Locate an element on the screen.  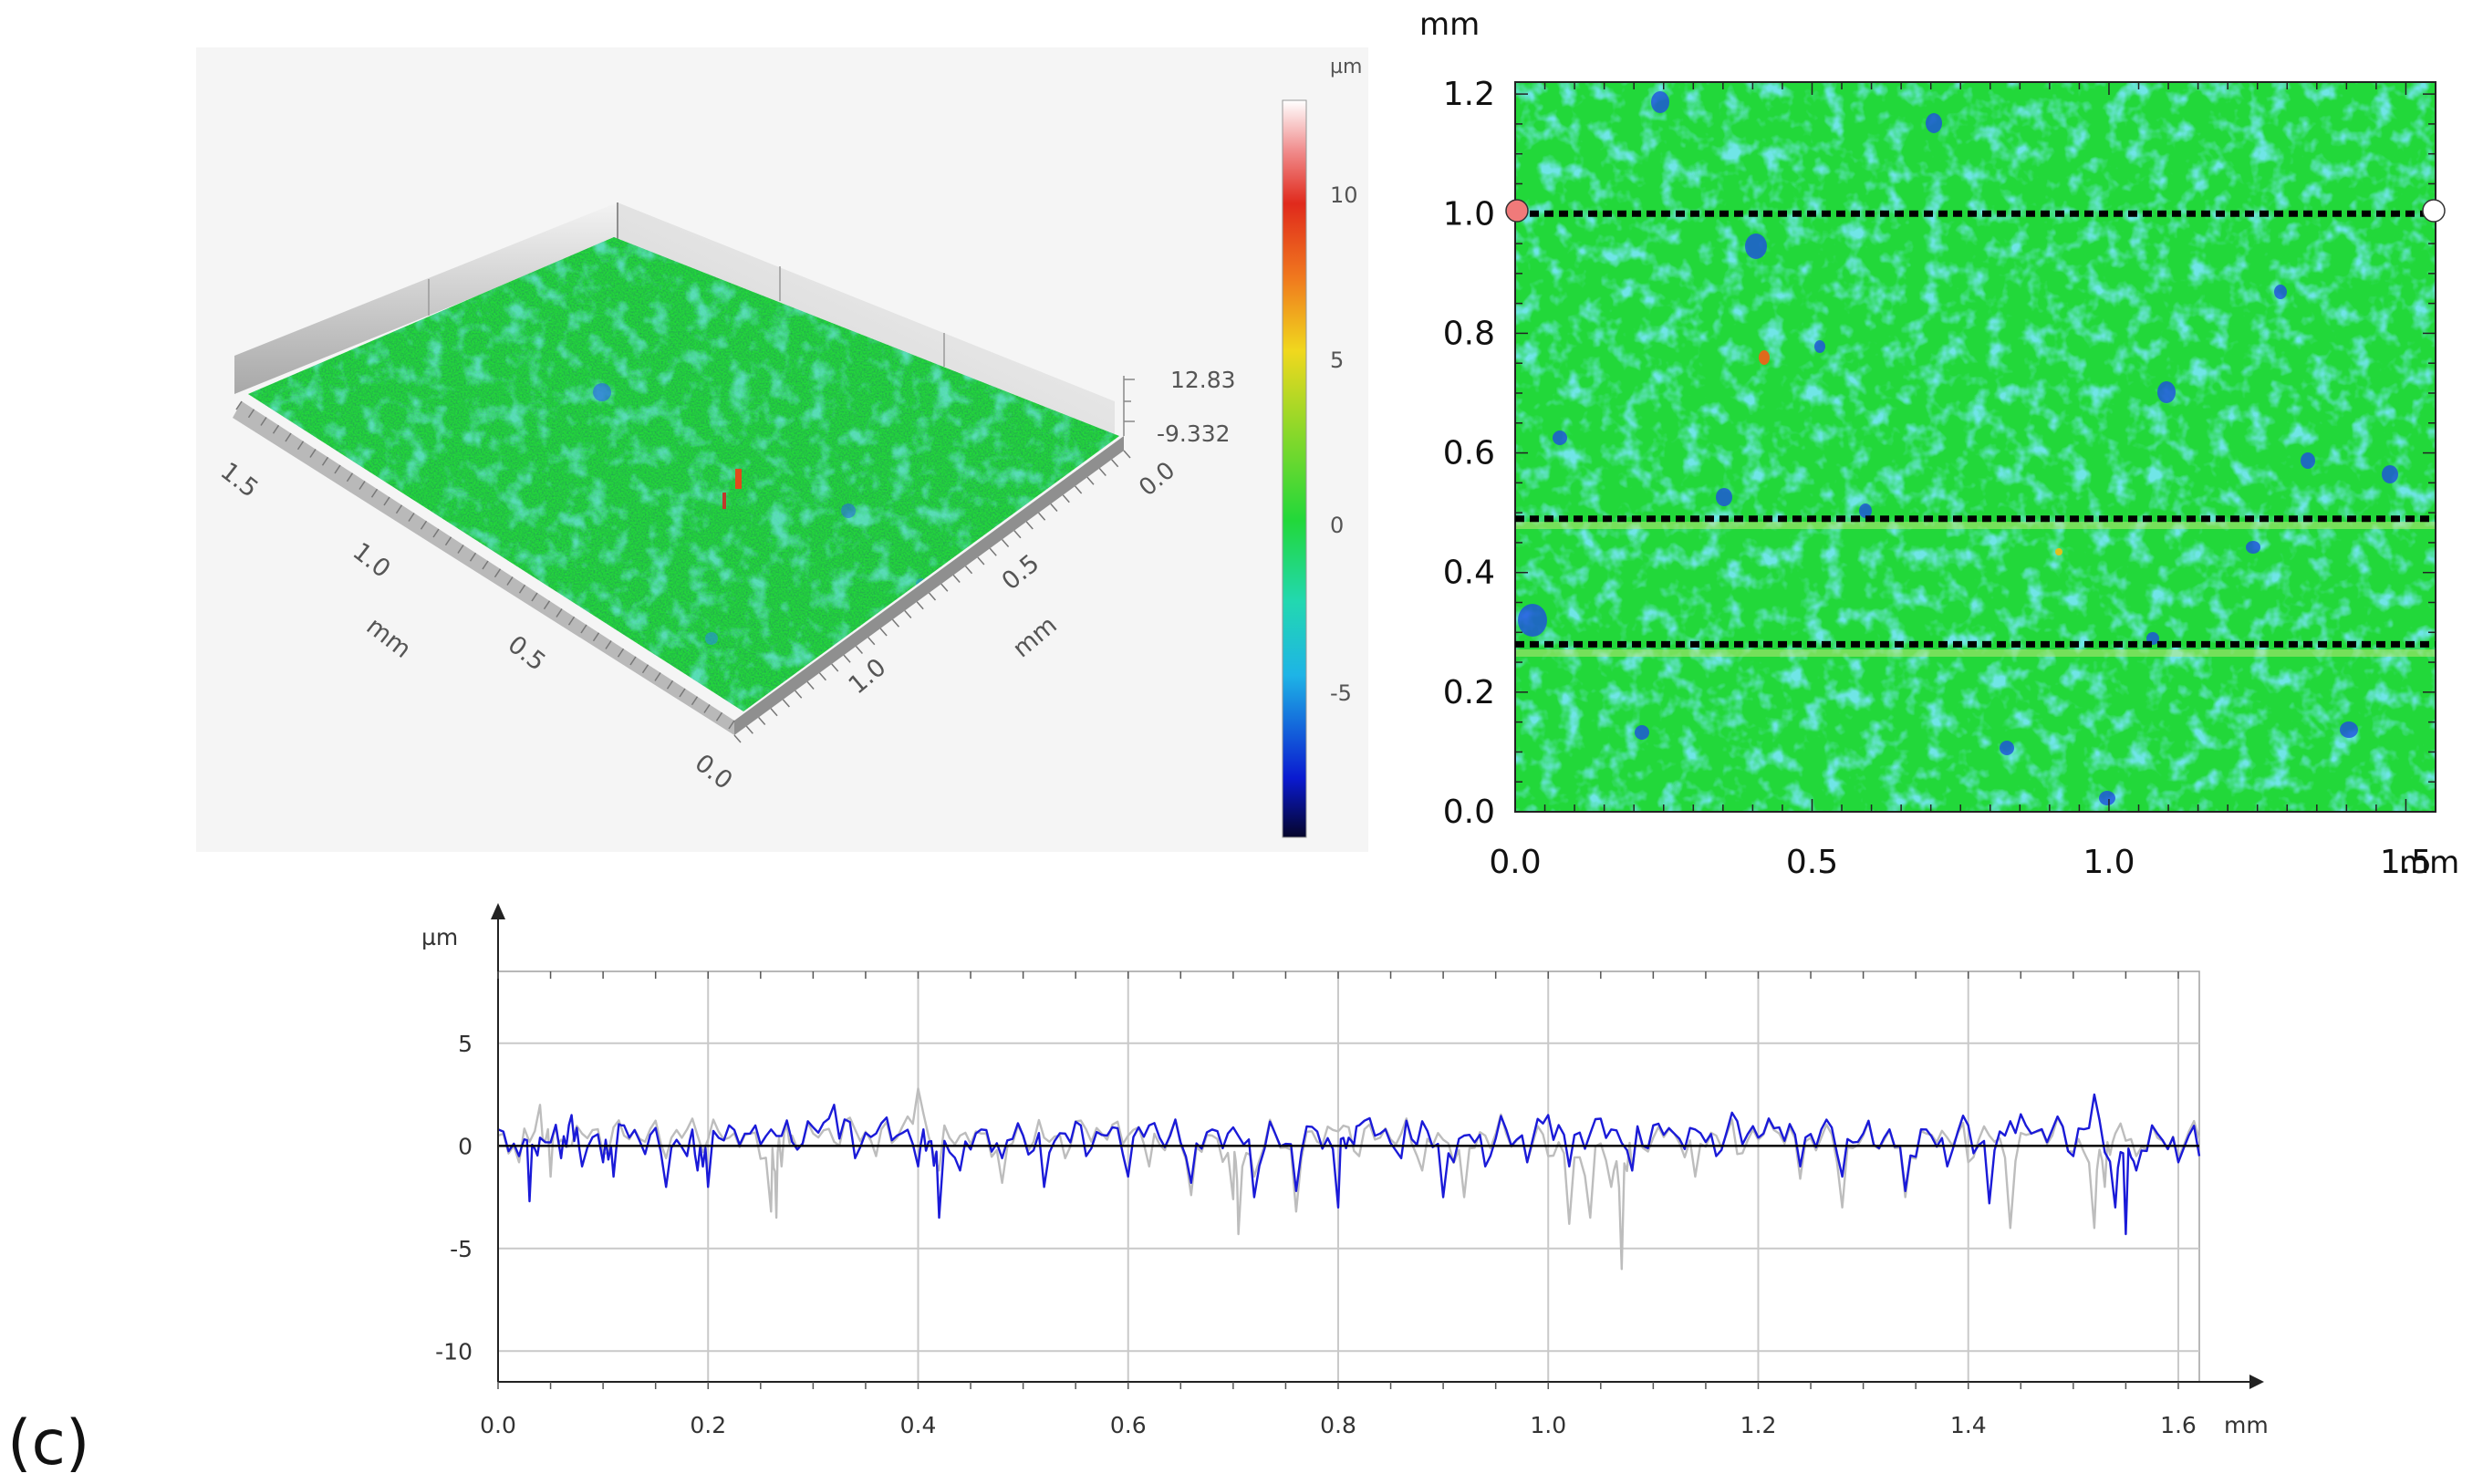
z-max-label: 12.83 is located at coordinates (1203, 380).